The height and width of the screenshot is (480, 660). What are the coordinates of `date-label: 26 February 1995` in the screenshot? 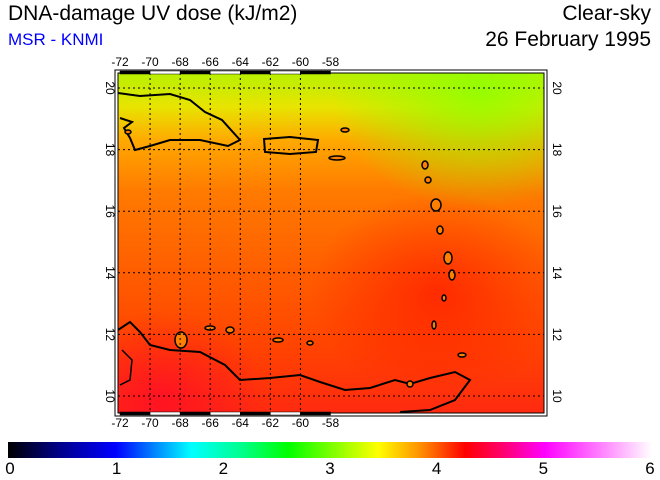 It's located at (568, 39).